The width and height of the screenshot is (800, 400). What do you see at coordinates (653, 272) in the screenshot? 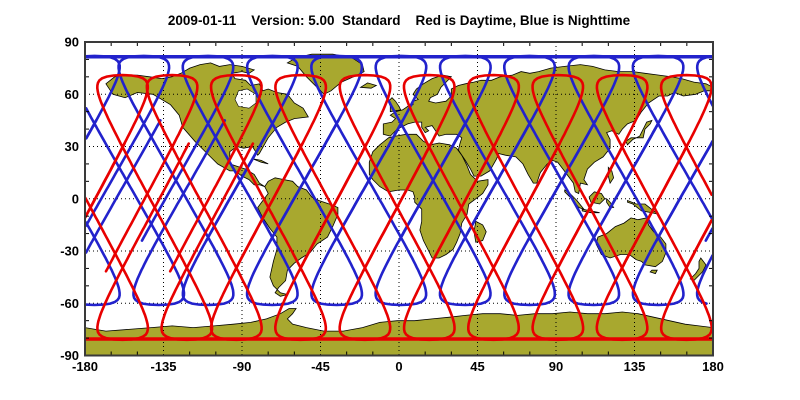
I see `landmass-tasmania` at bounding box center [653, 272].